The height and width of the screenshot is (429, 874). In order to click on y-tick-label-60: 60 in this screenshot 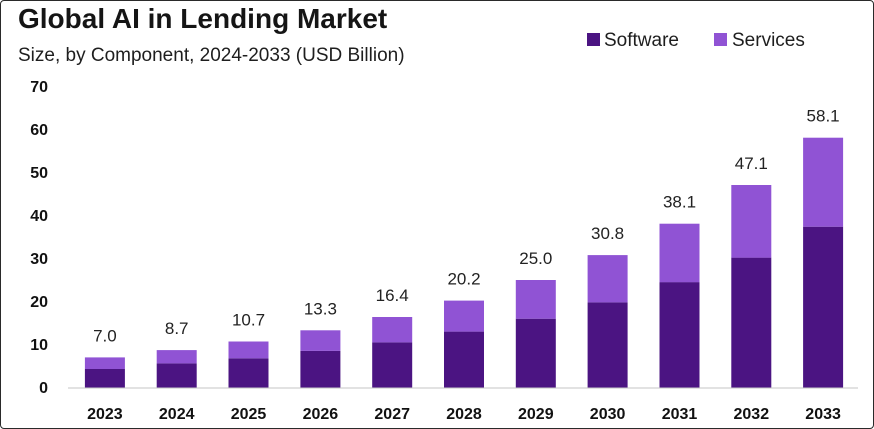, I will do `click(39, 130)`.